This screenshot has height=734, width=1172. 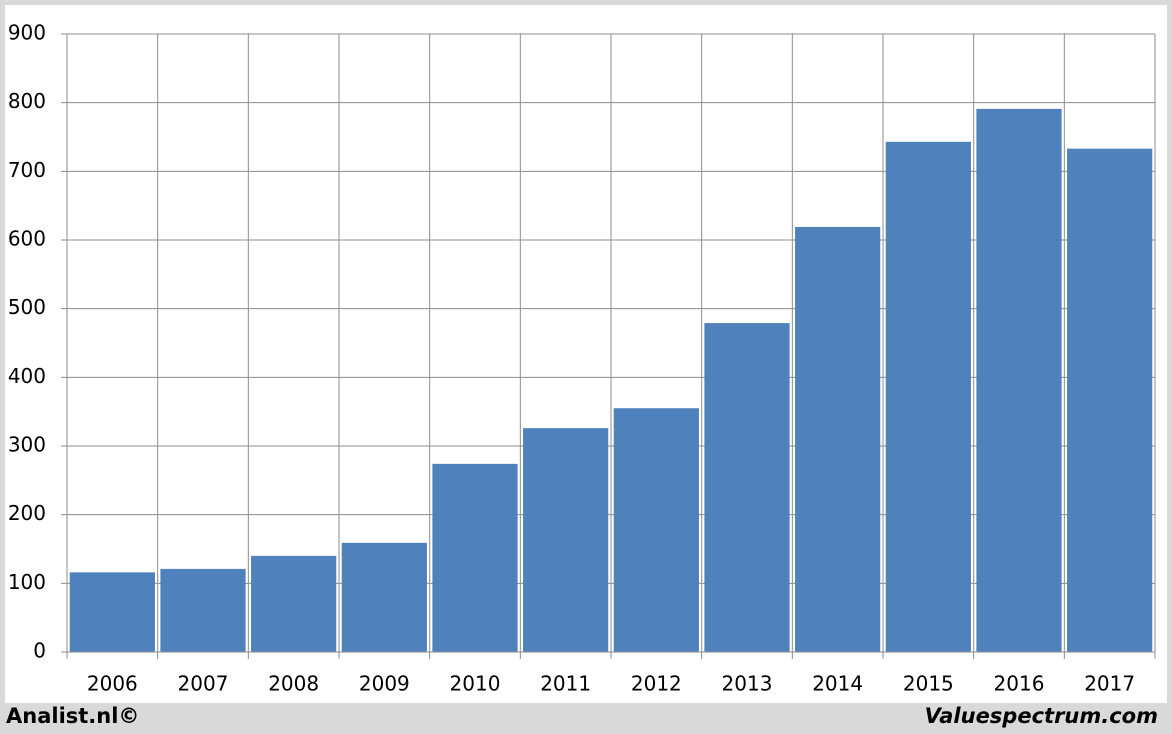 What do you see at coordinates (27, 376) in the screenshot?
I see `y-tick-label: 400` at bounding box center [27, 376].